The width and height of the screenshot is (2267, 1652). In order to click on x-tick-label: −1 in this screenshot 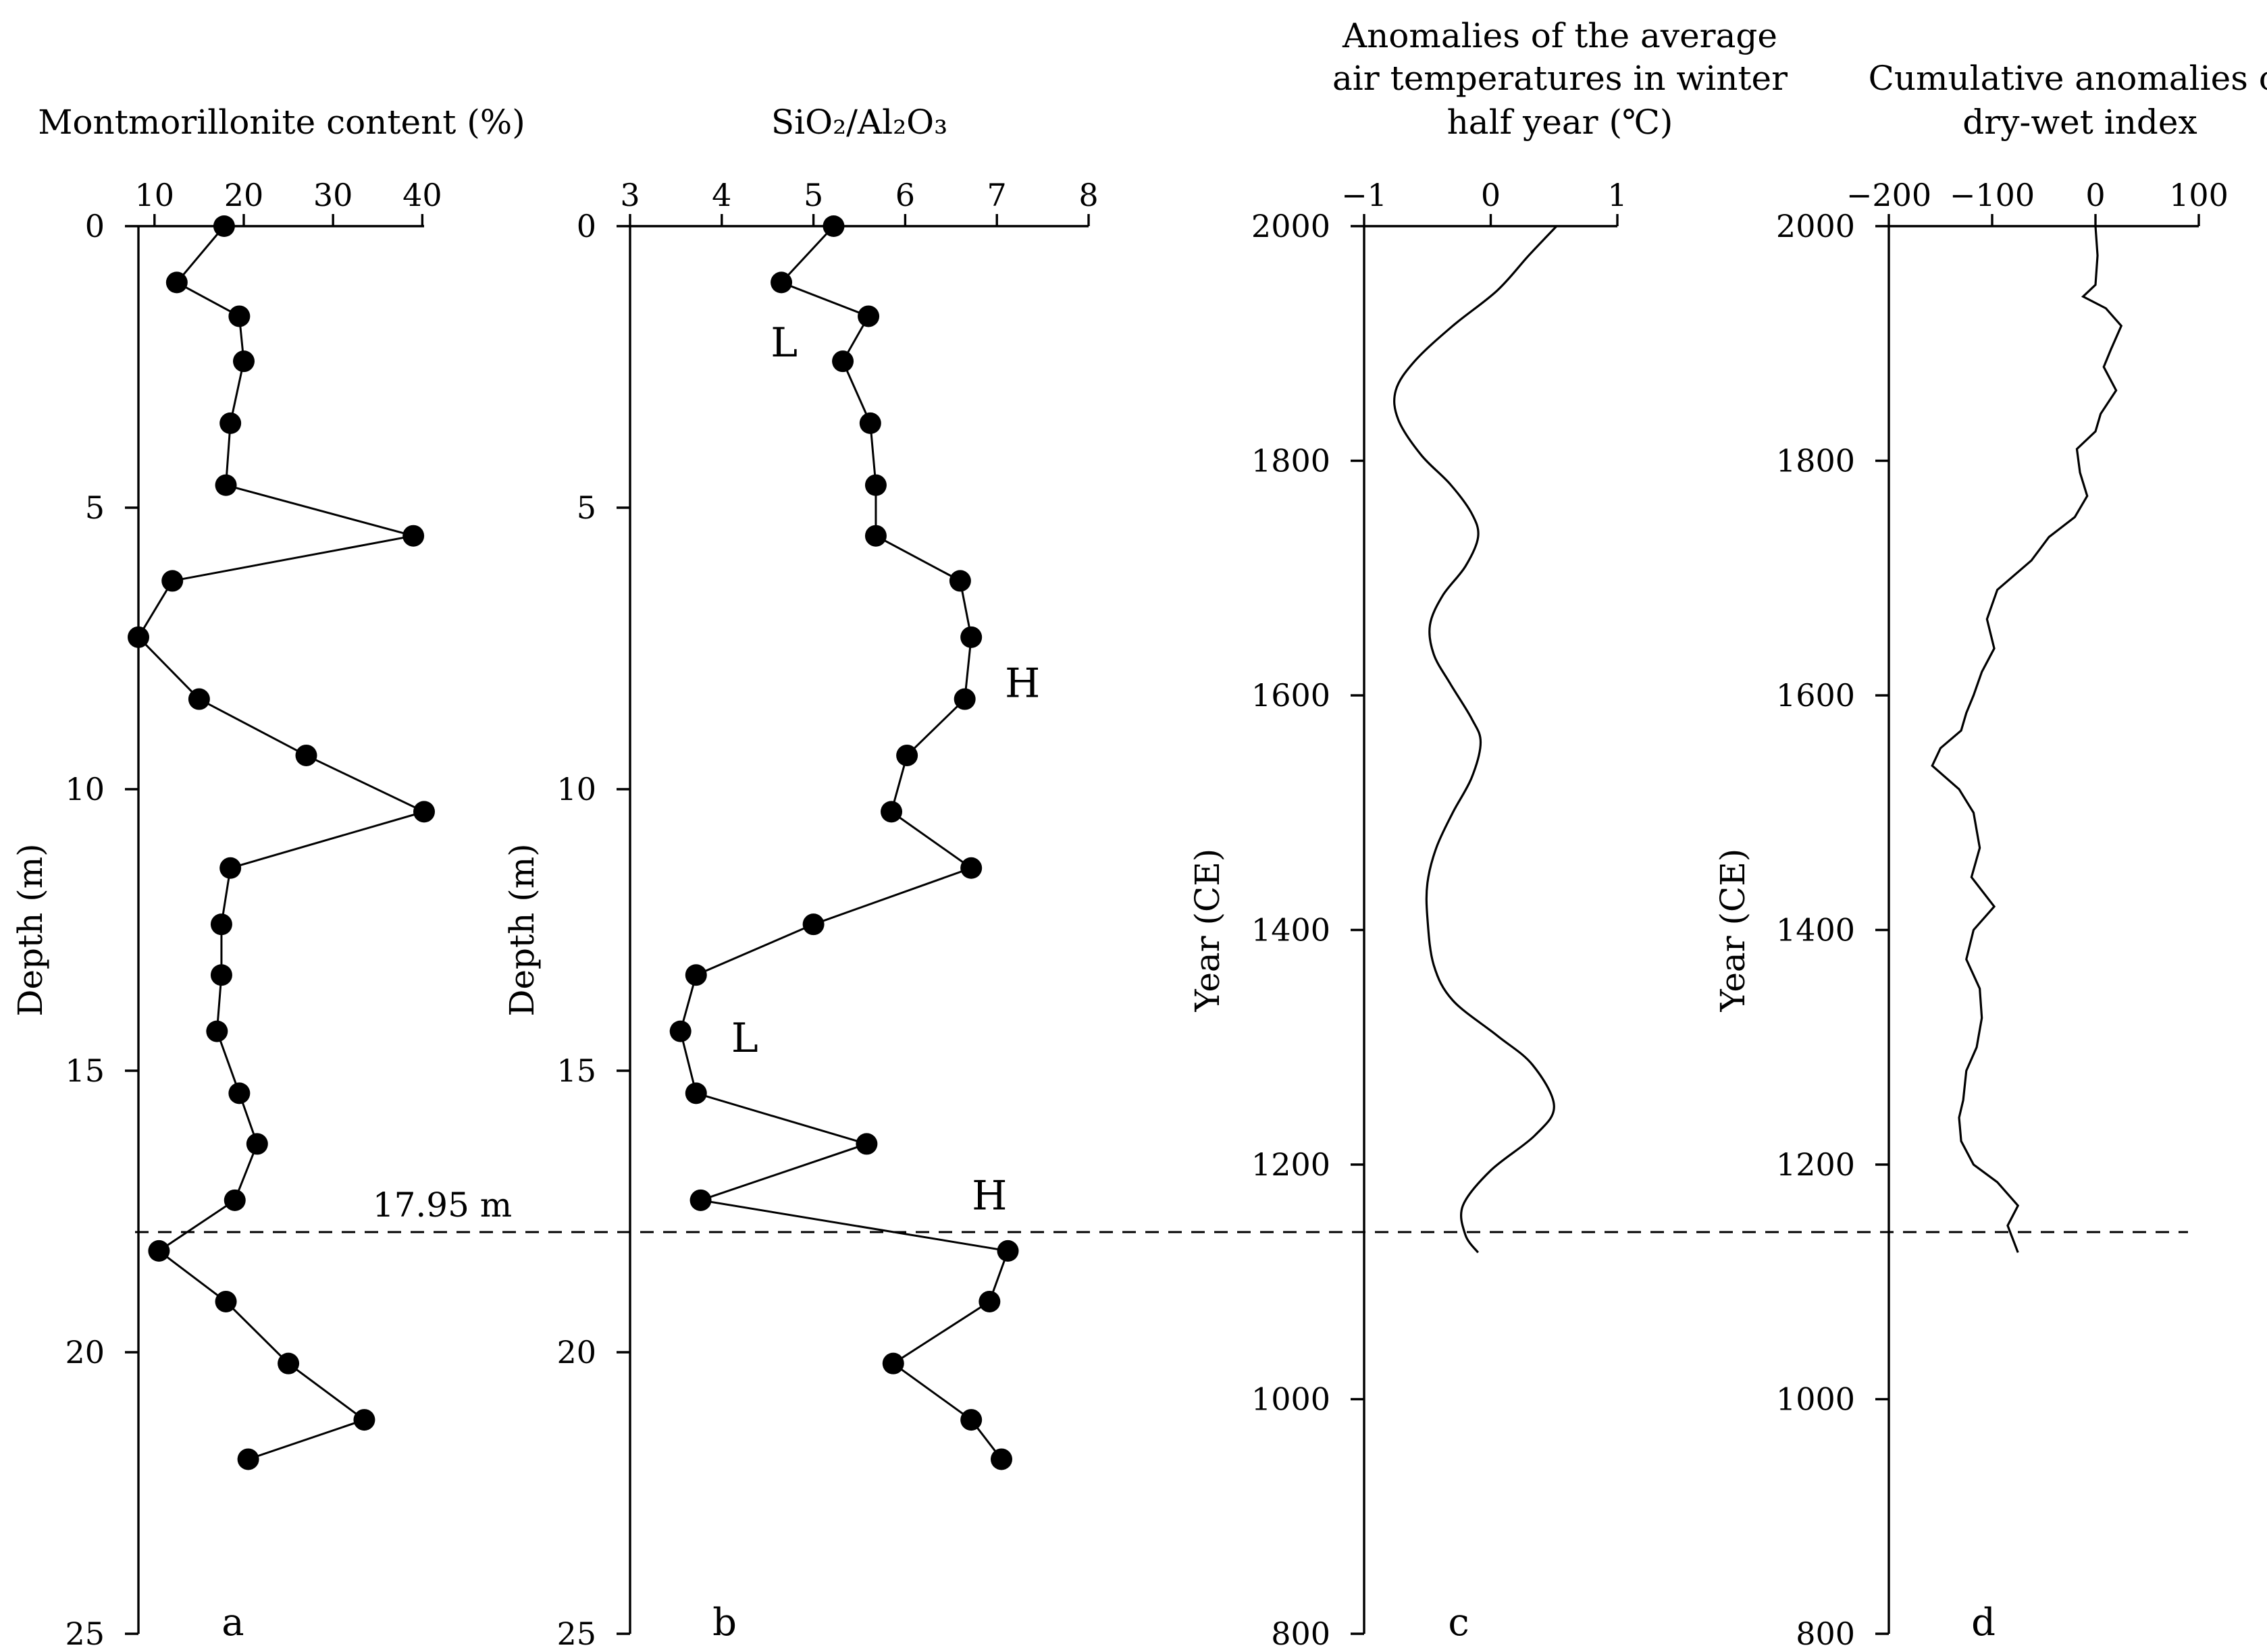, I will do `click(1364, 195)`.